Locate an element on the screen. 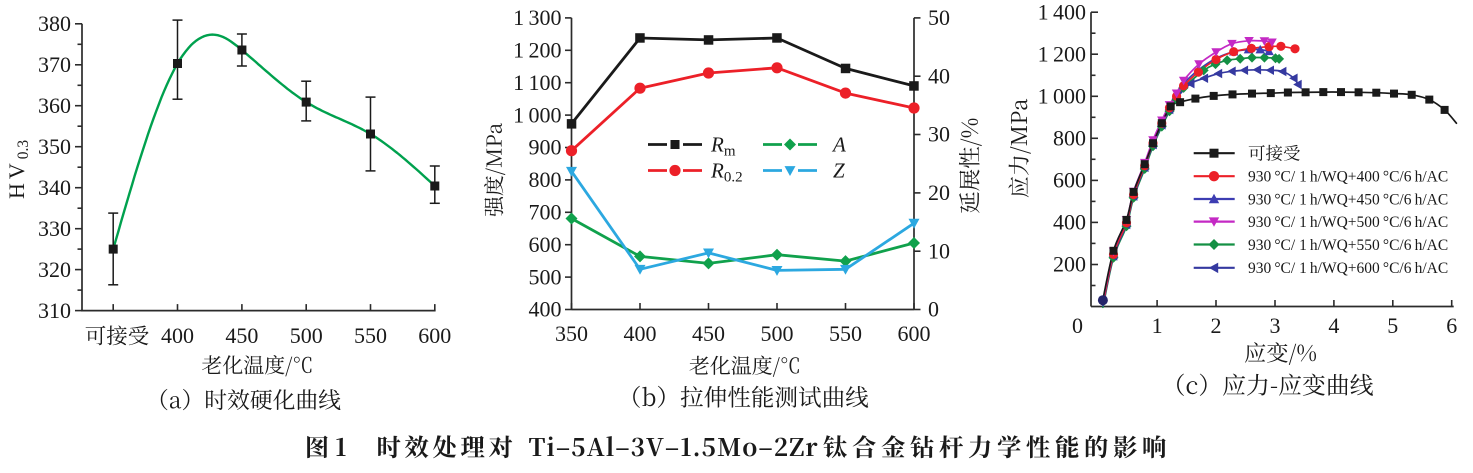 Image resolution: width=1473 pixels, height=473 pixels. svg-text: 930 °C/ 1 h/WQ+450 °C/6 h/AC is located at coordinates (1348, 199).